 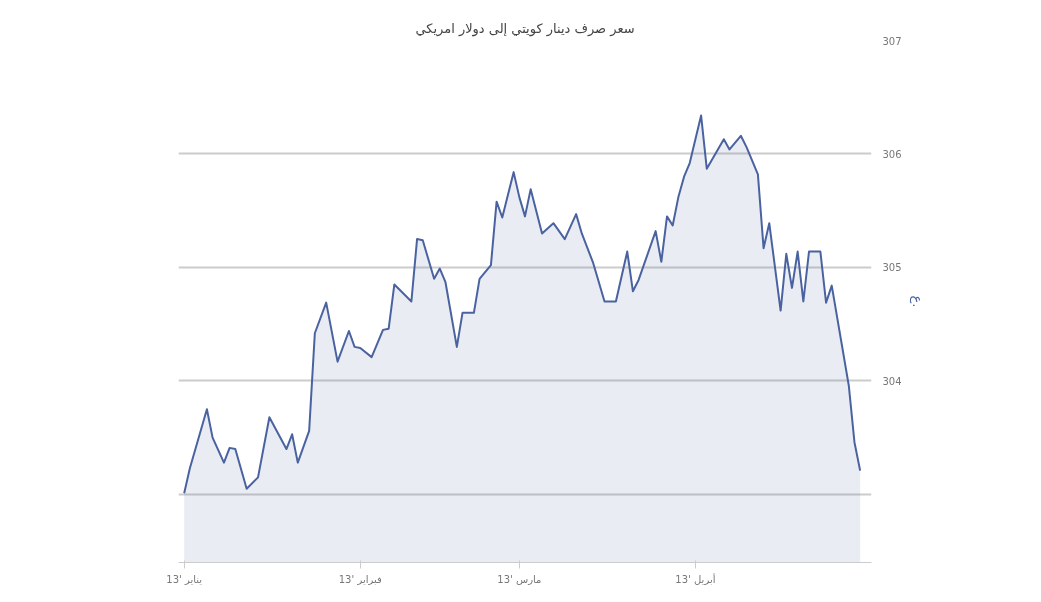 What do you see at coordinates (519, 579) in the screenshot?
I see `x-tick-label: مارس '13` at bounding box center [519, 579].